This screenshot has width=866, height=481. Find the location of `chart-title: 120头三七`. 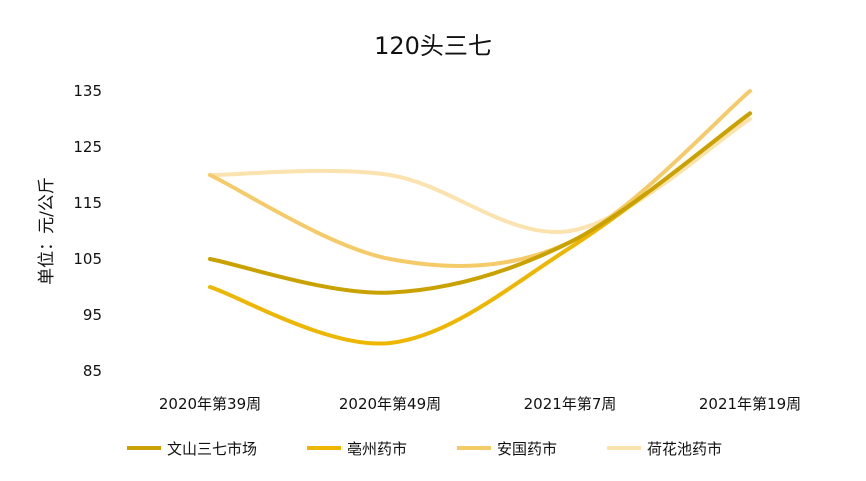

chart-title: 120头三七 is located at coordinates (433, 46).